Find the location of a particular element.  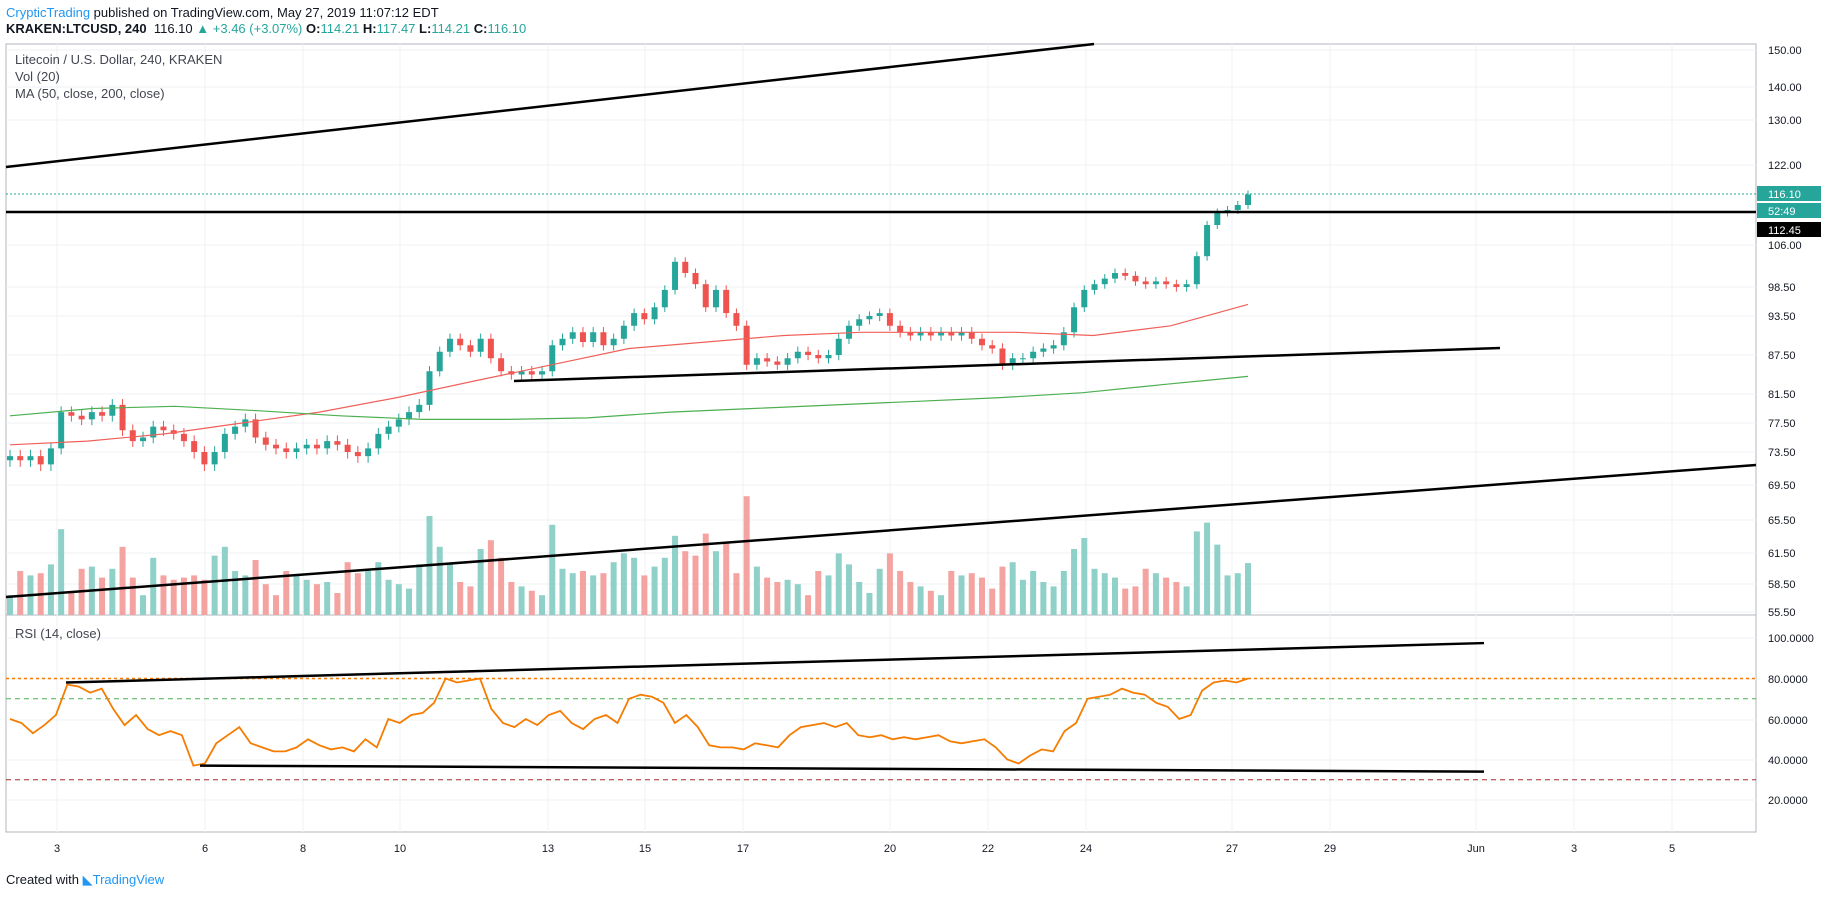

last-price-tag-text: 116.10 is located at coordinates (1784, 195).